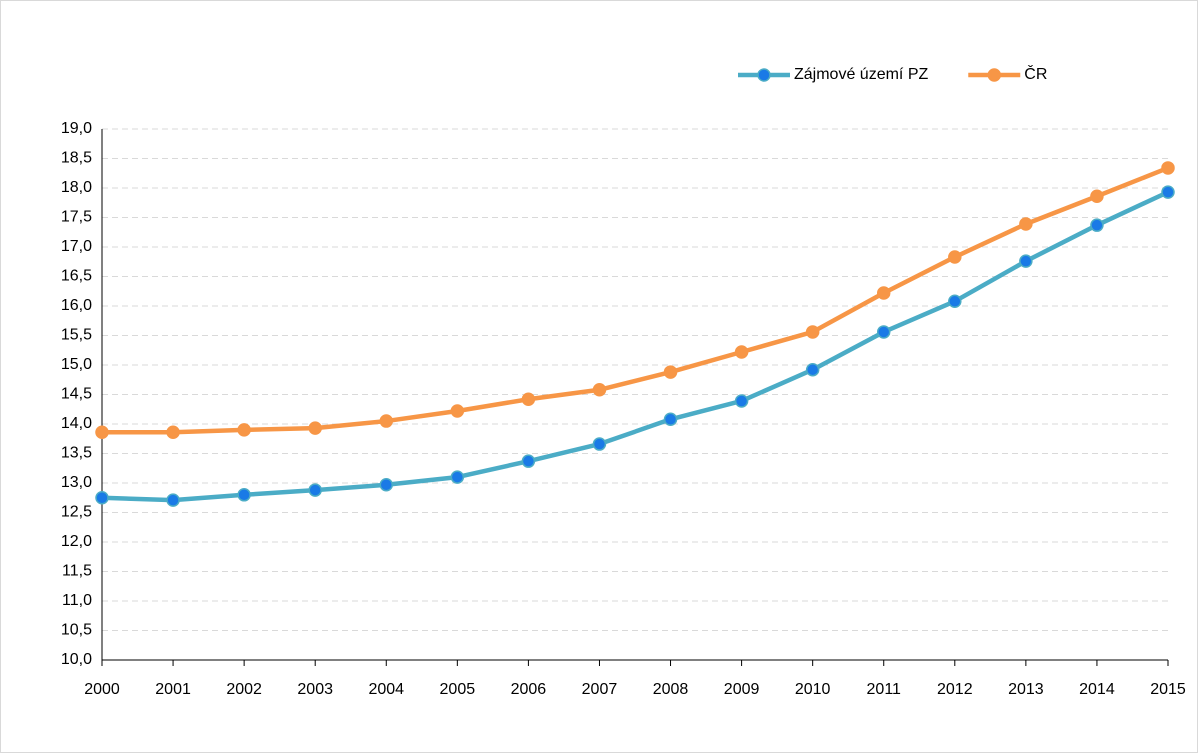 The width and height of the screenshot is (1198, 753). Describe the element at coordinates (77, 571) in the screenshot. I see `y-tick-label: 11,5` at that location.